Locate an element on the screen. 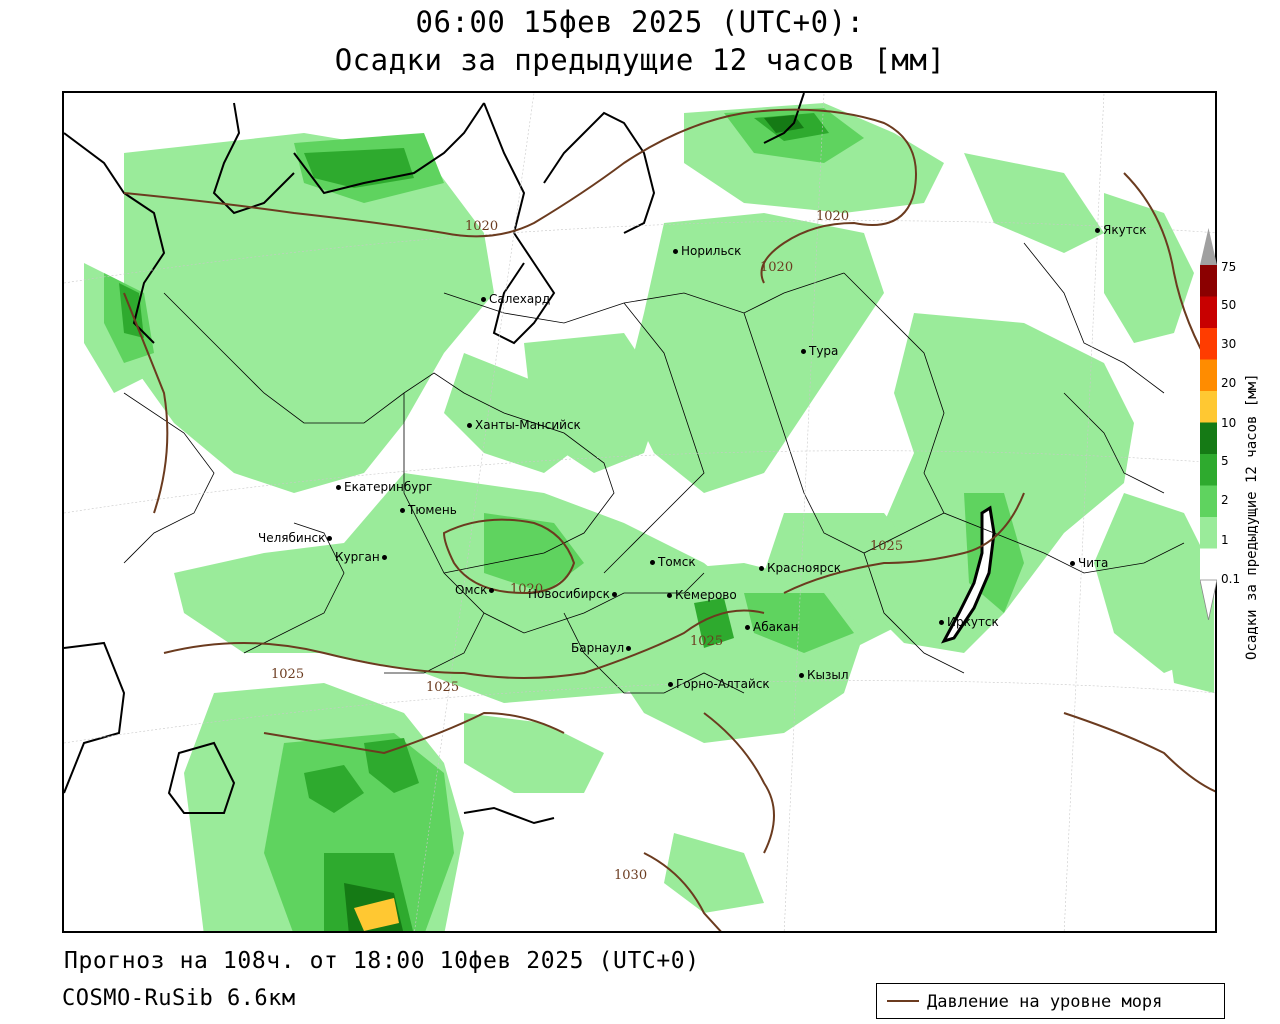 The width and height of the screenshot is (1280, 1024). city-label: Кызыл is located at coordinates (828, 675).